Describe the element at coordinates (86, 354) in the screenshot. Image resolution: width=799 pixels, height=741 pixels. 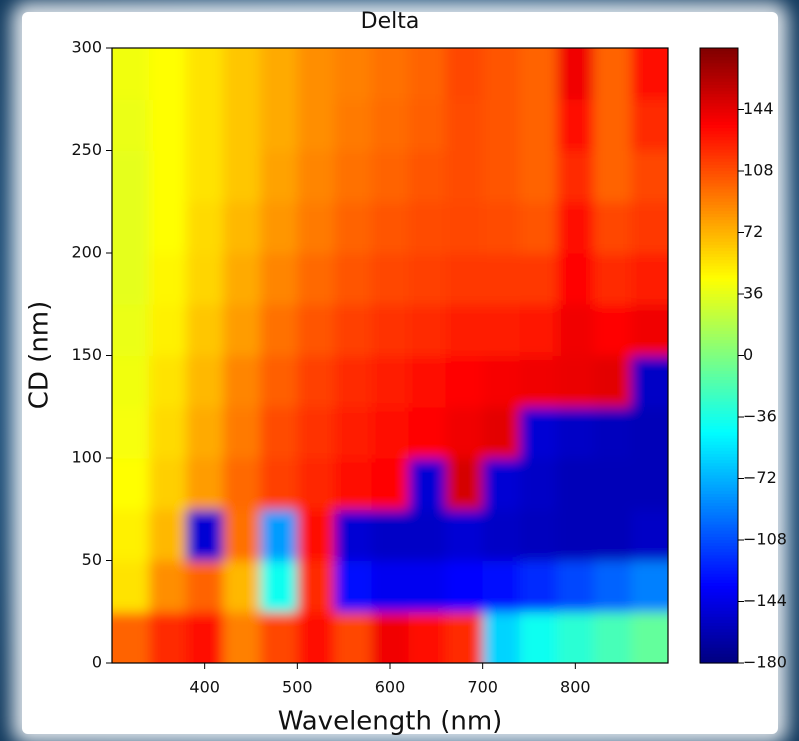
I see `y-tick-label: 150` at that location.